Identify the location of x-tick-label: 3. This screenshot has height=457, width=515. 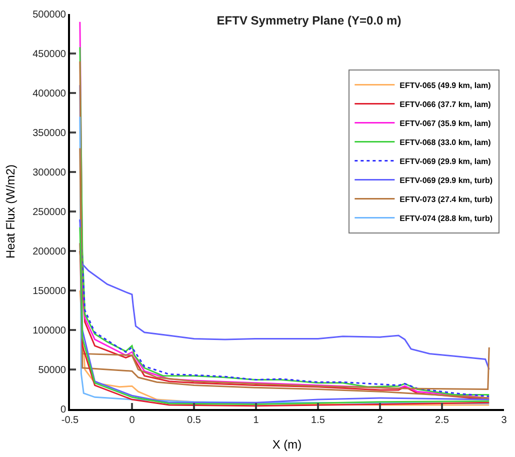
(504, 420).